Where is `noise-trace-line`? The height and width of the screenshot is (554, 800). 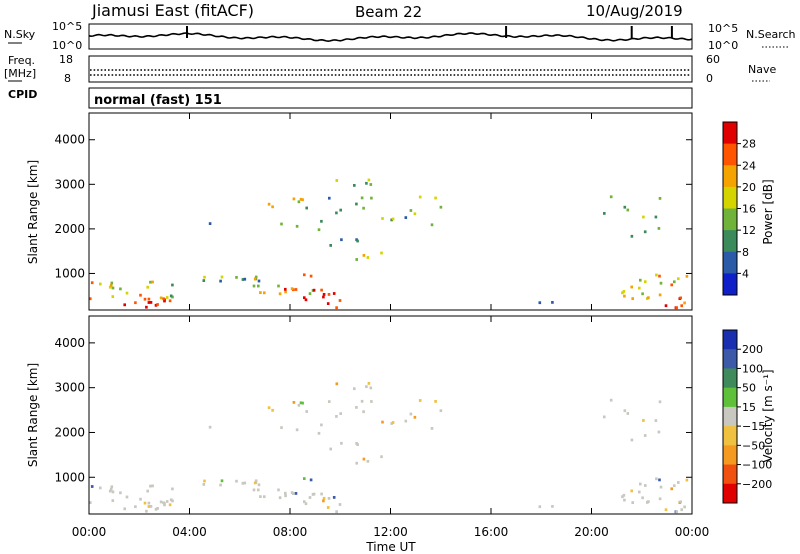 noise-trace-line is located at coordinates (390, 37).